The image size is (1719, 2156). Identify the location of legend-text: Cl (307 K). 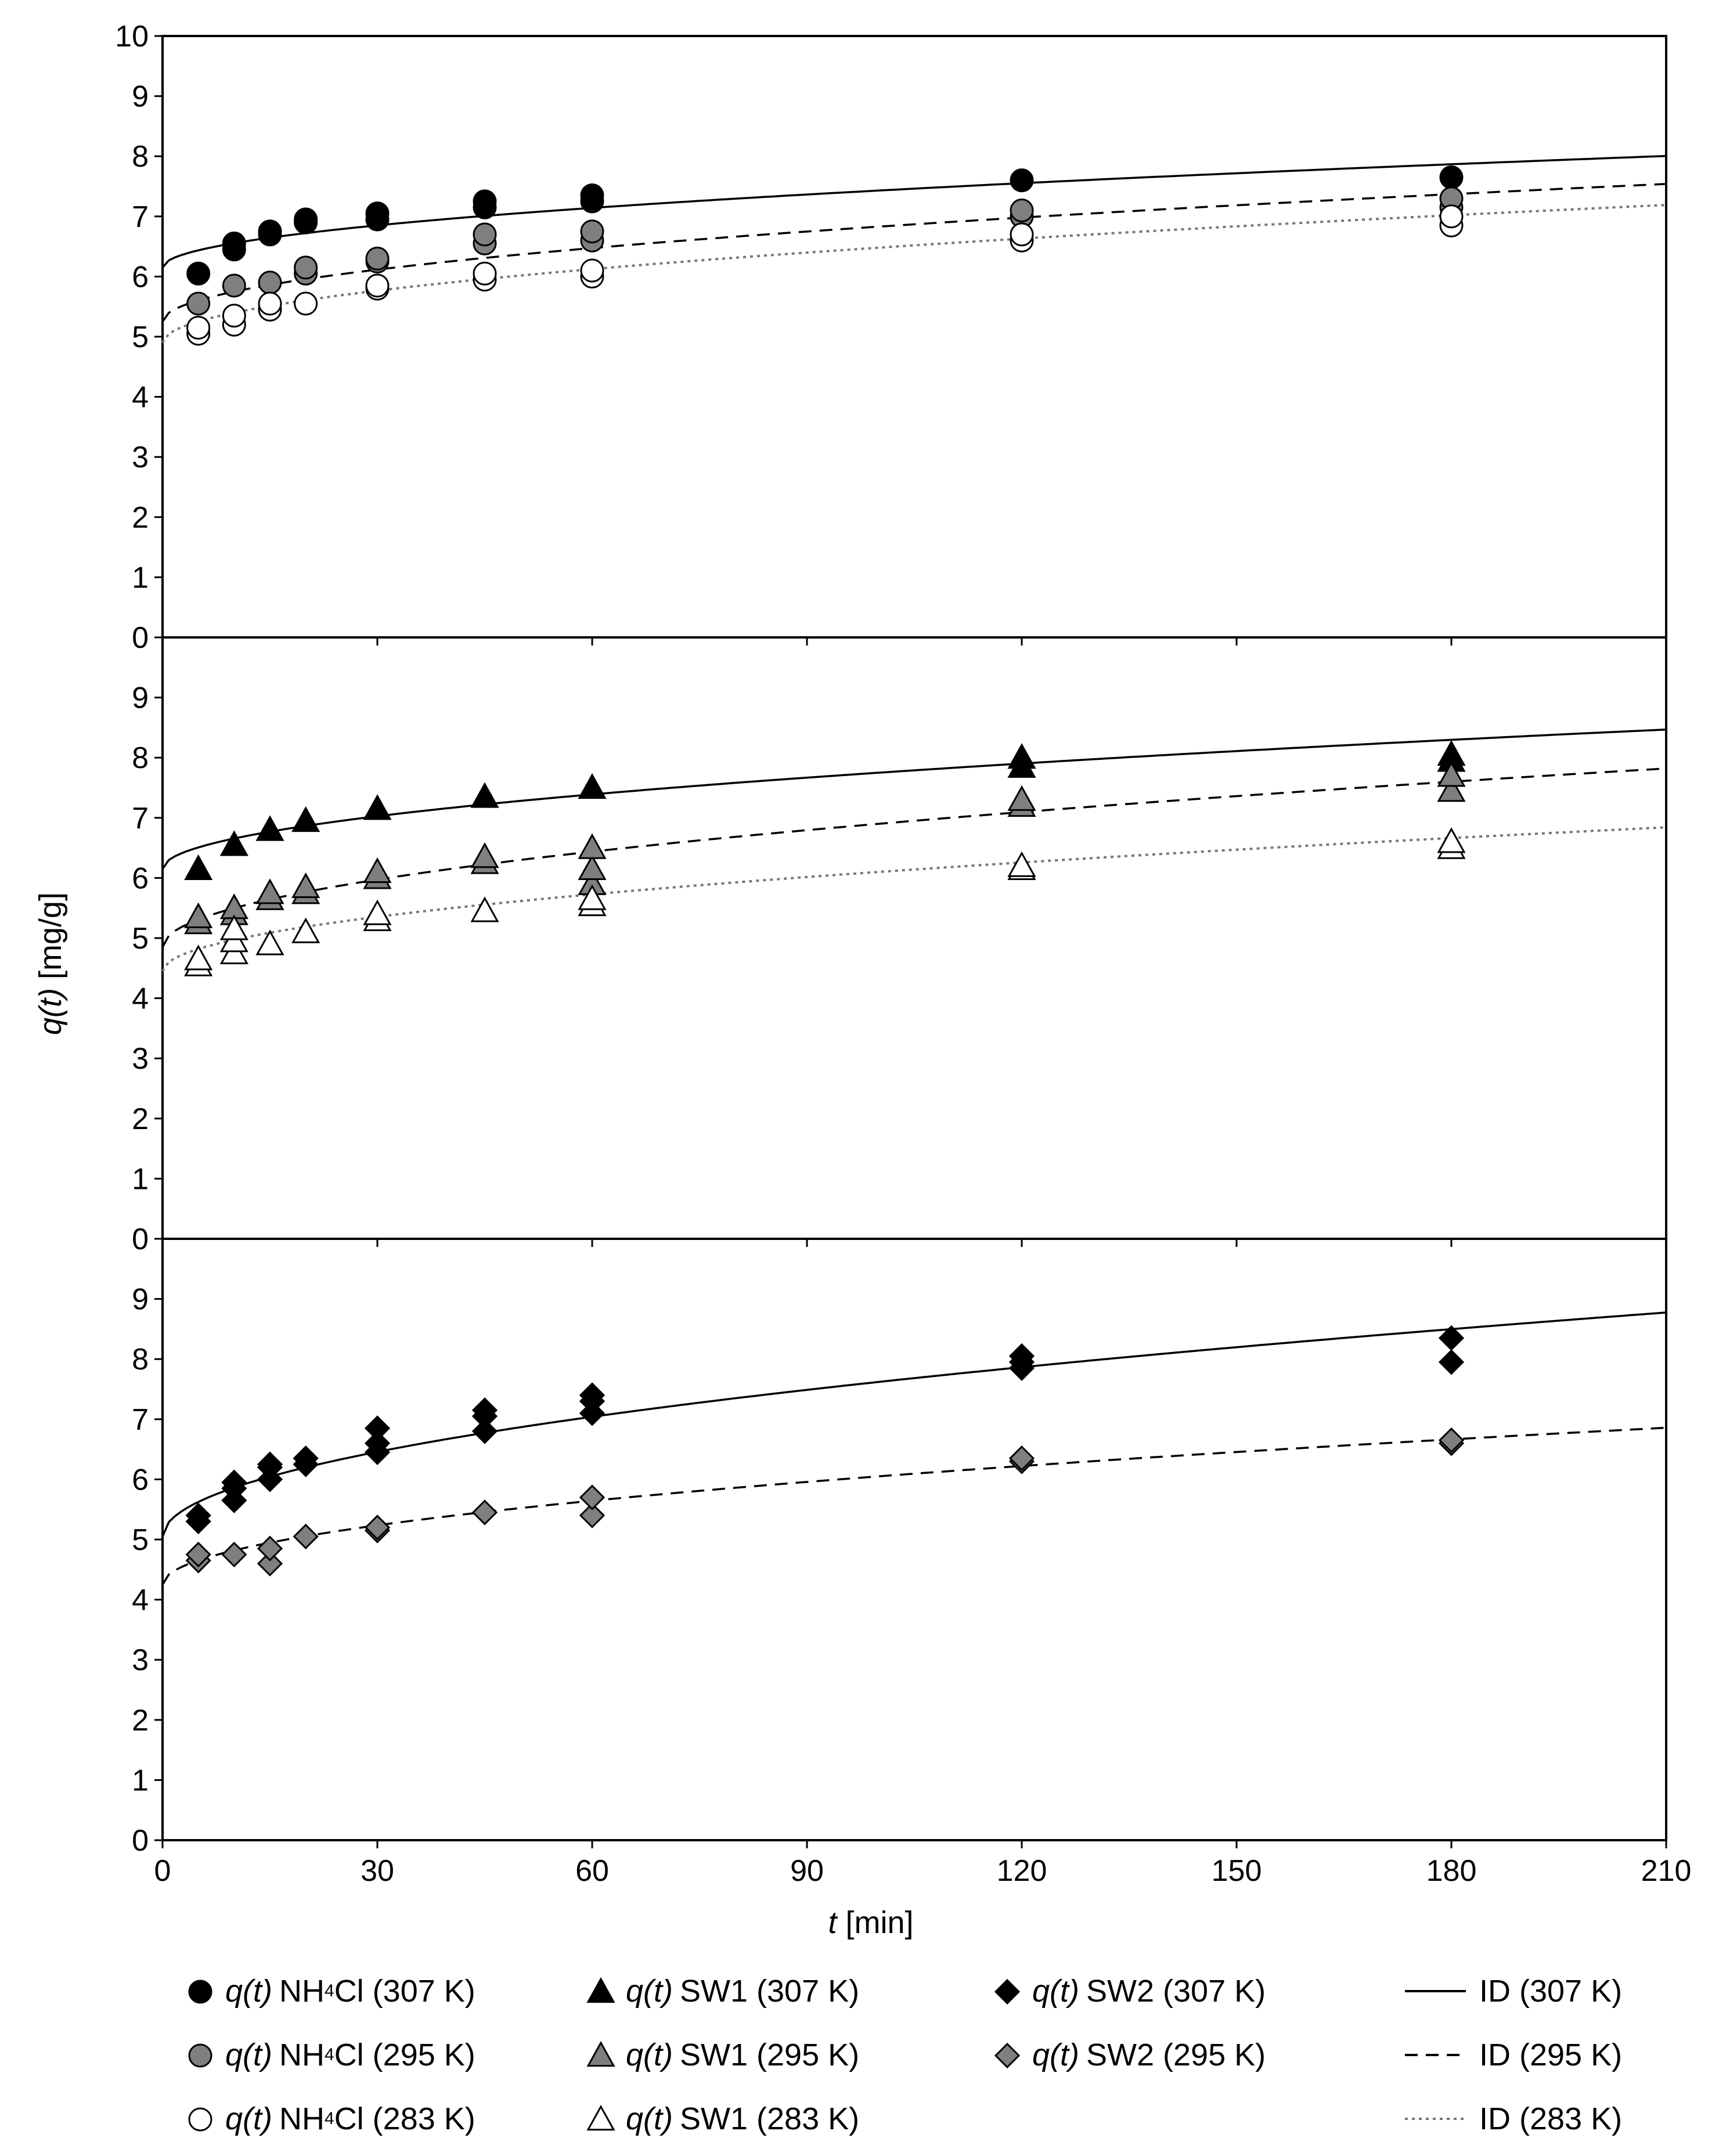
(404, 1992).